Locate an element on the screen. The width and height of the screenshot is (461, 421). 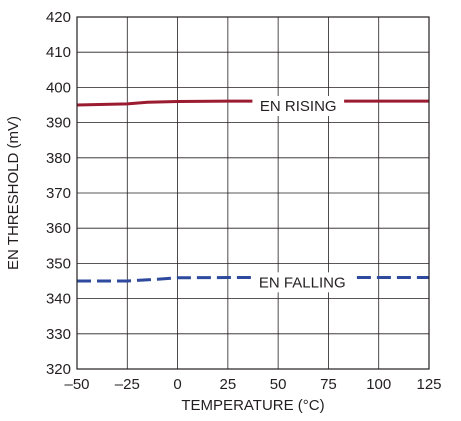
y-axis-title: EN THRESHOLD (mV) is located at coordinates (13, 193).